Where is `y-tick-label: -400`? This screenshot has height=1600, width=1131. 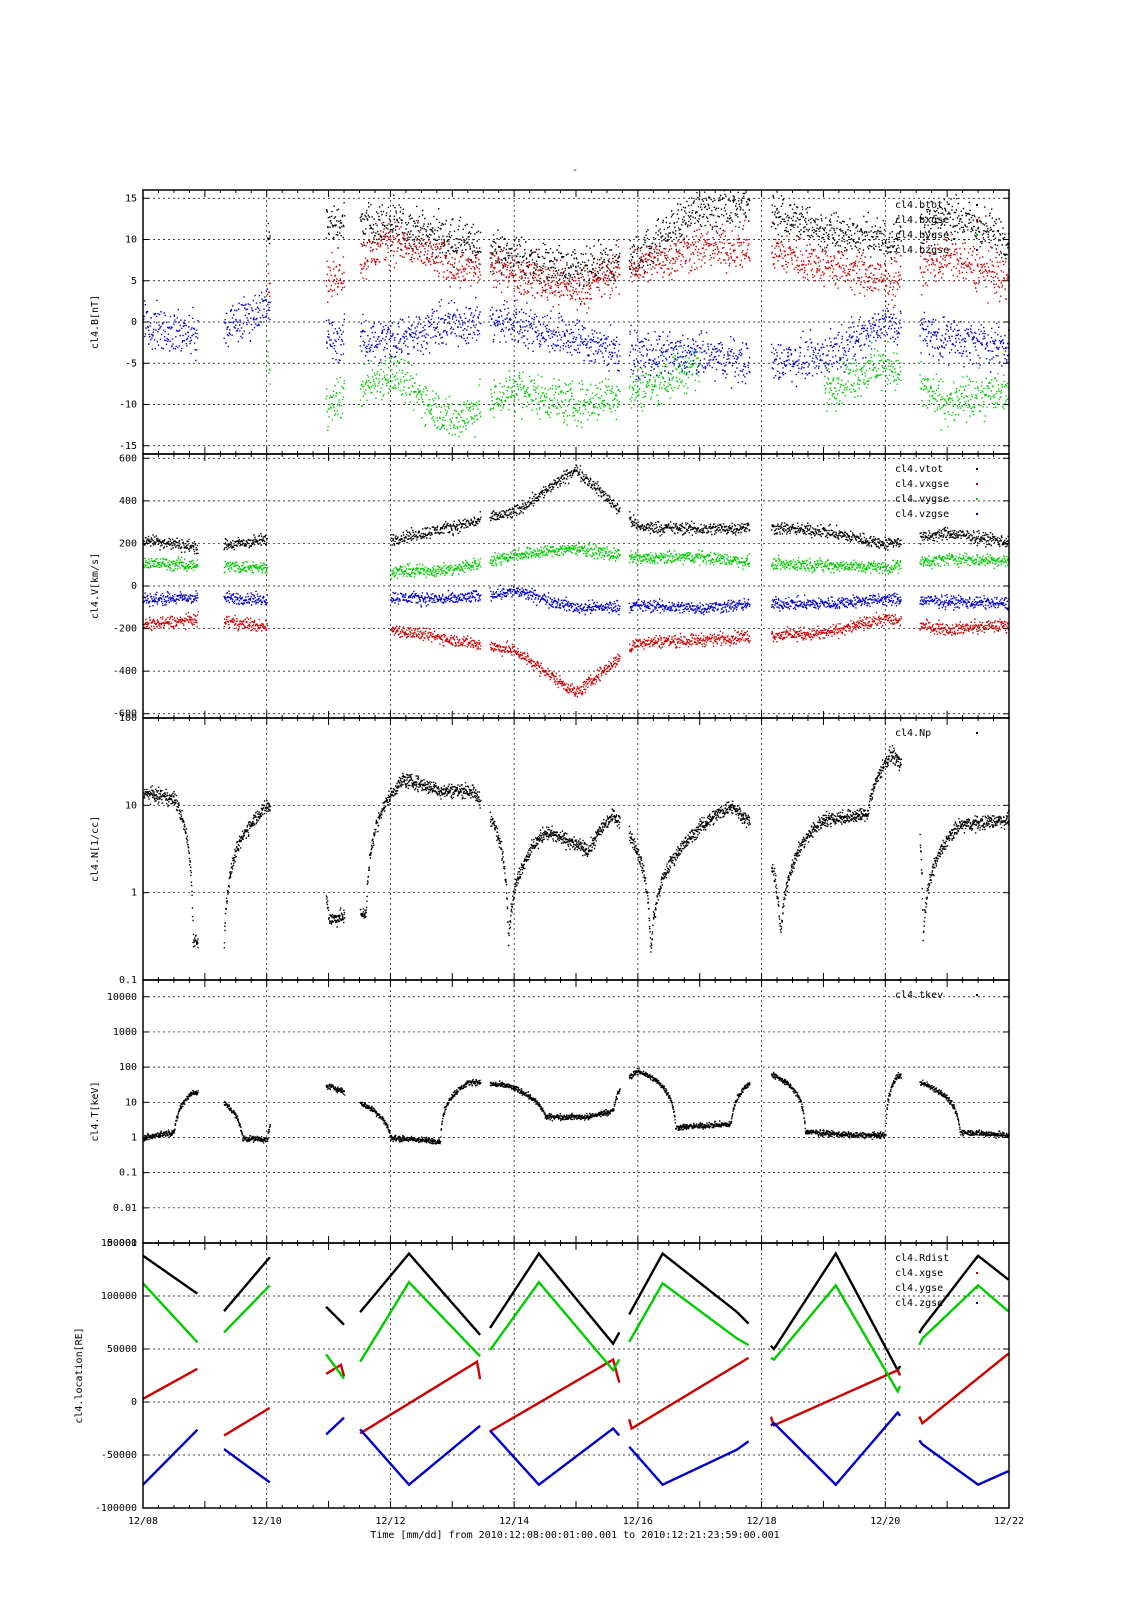 y-tick-label: -400 is located at coordinates (125, 671).